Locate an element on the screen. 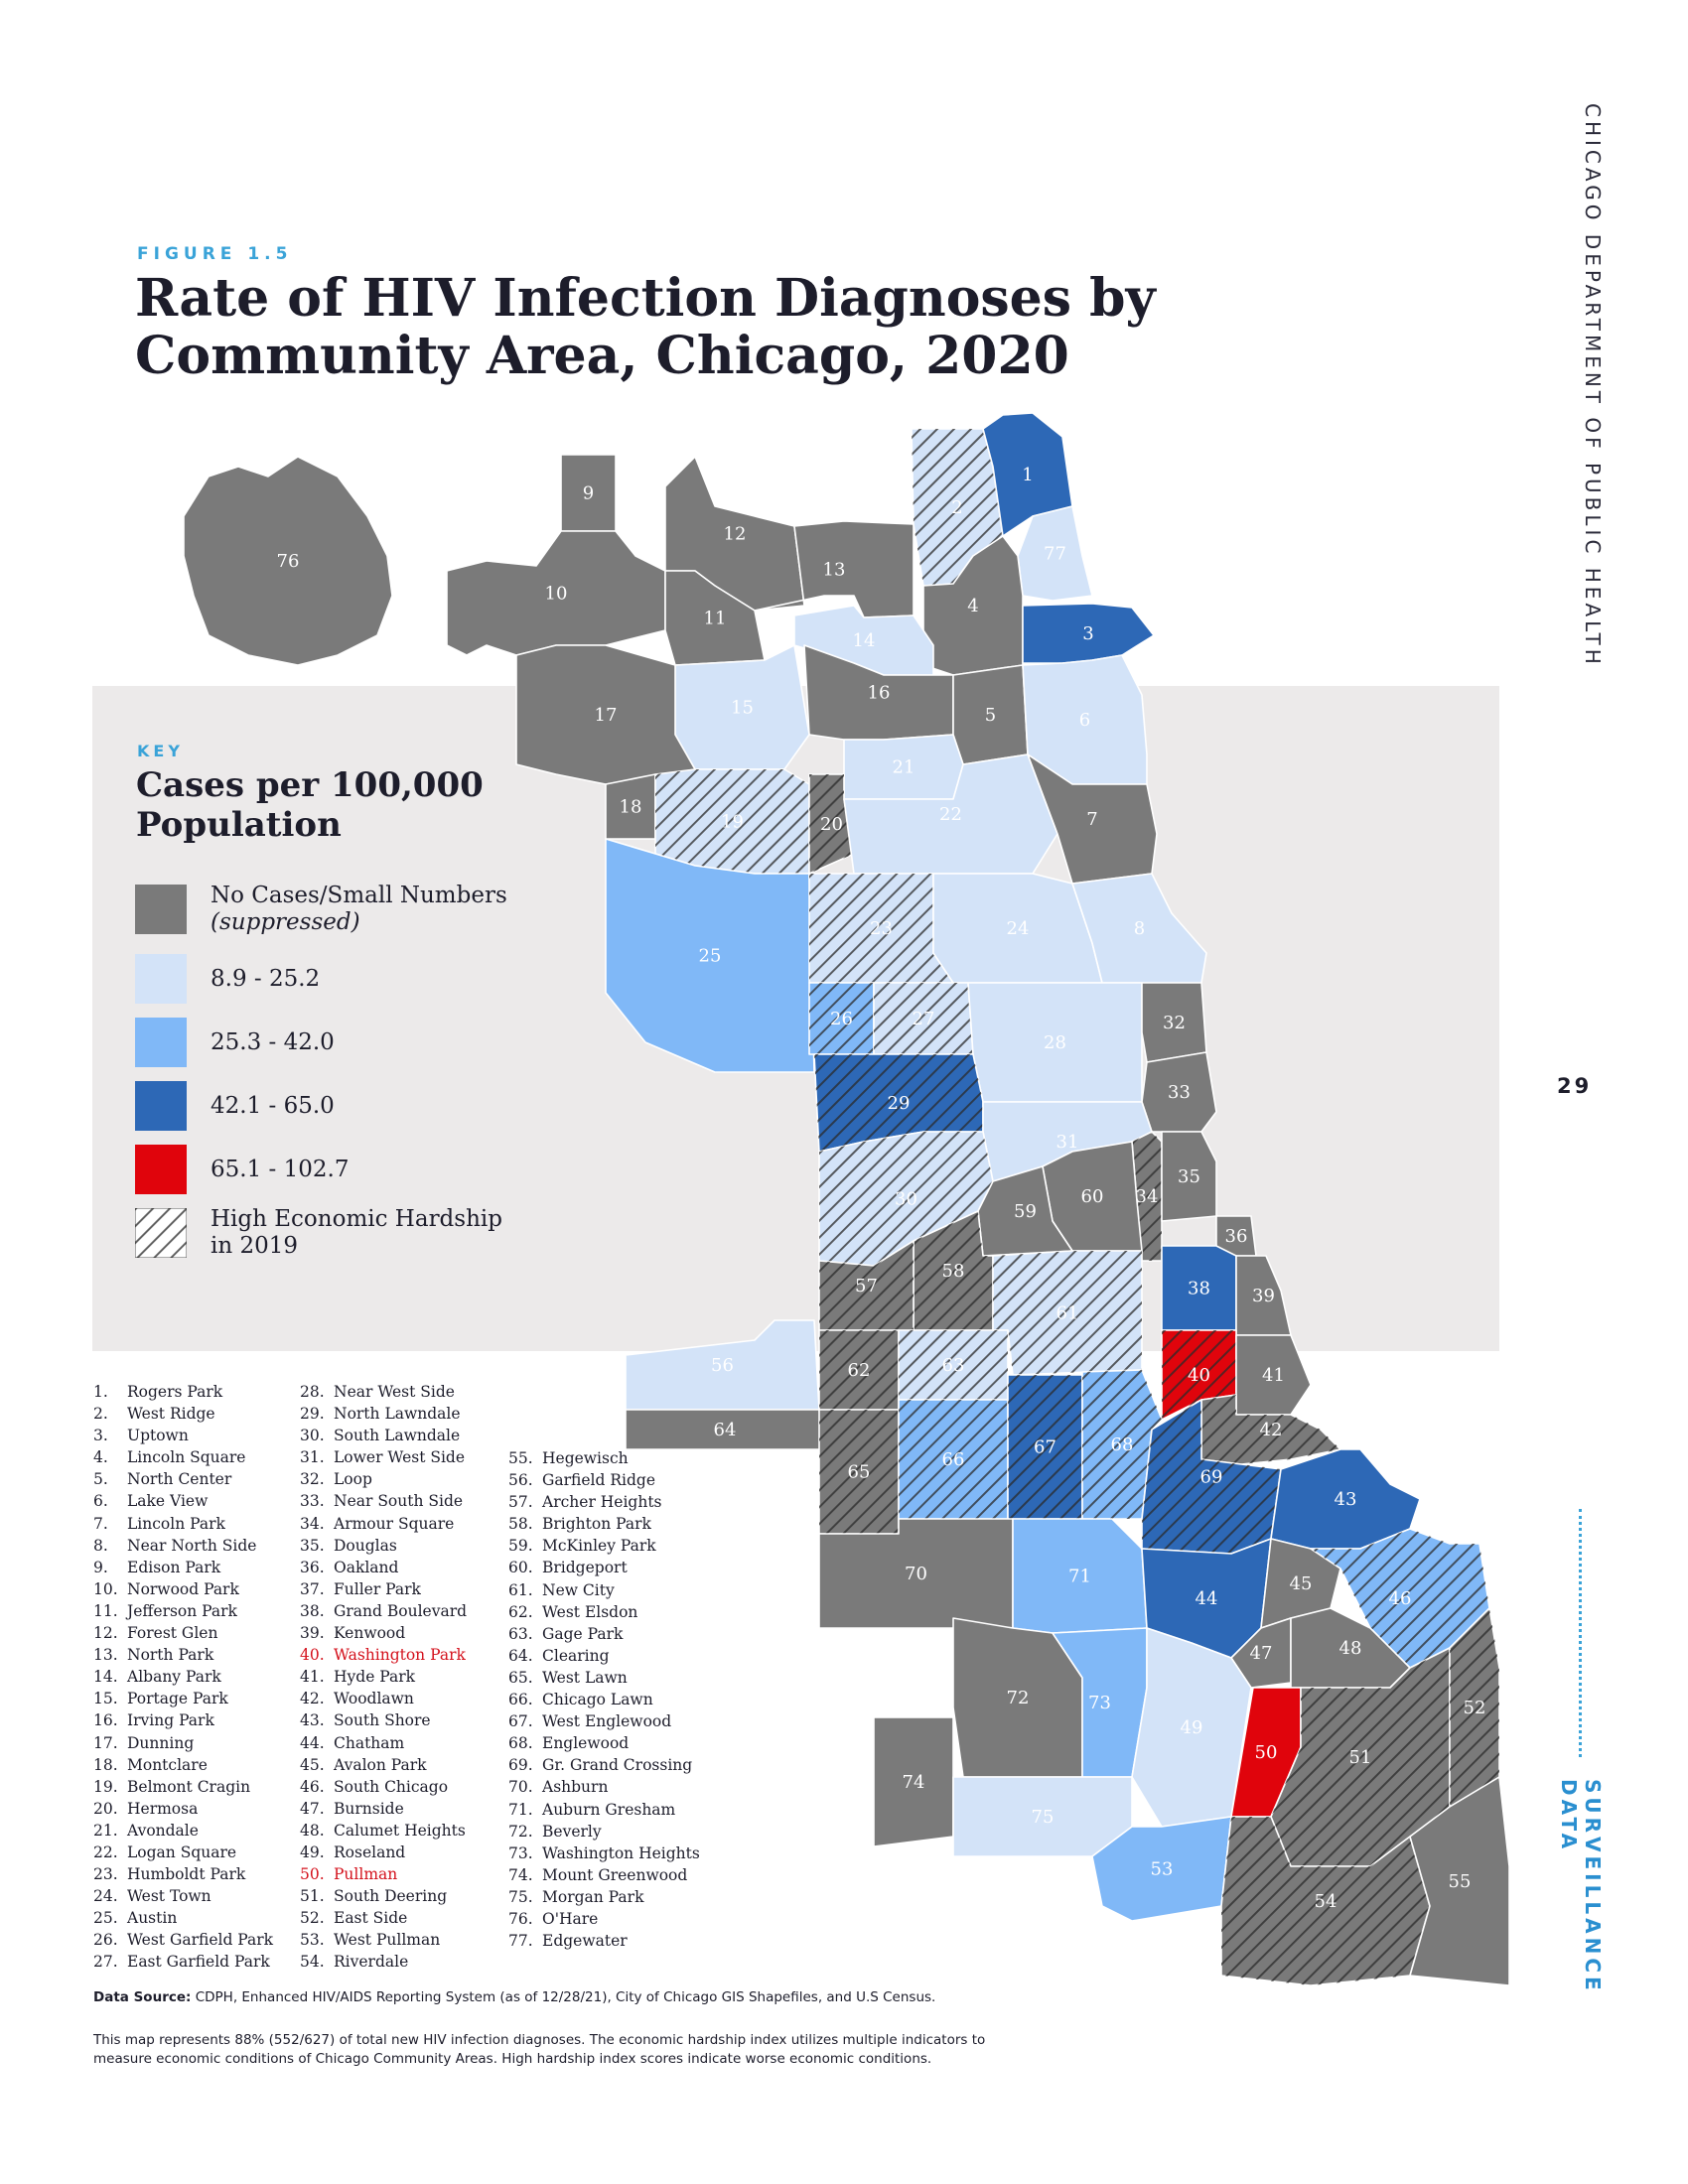  area-list-item: 53. West Pullman is located at coordinates (383, 1940).